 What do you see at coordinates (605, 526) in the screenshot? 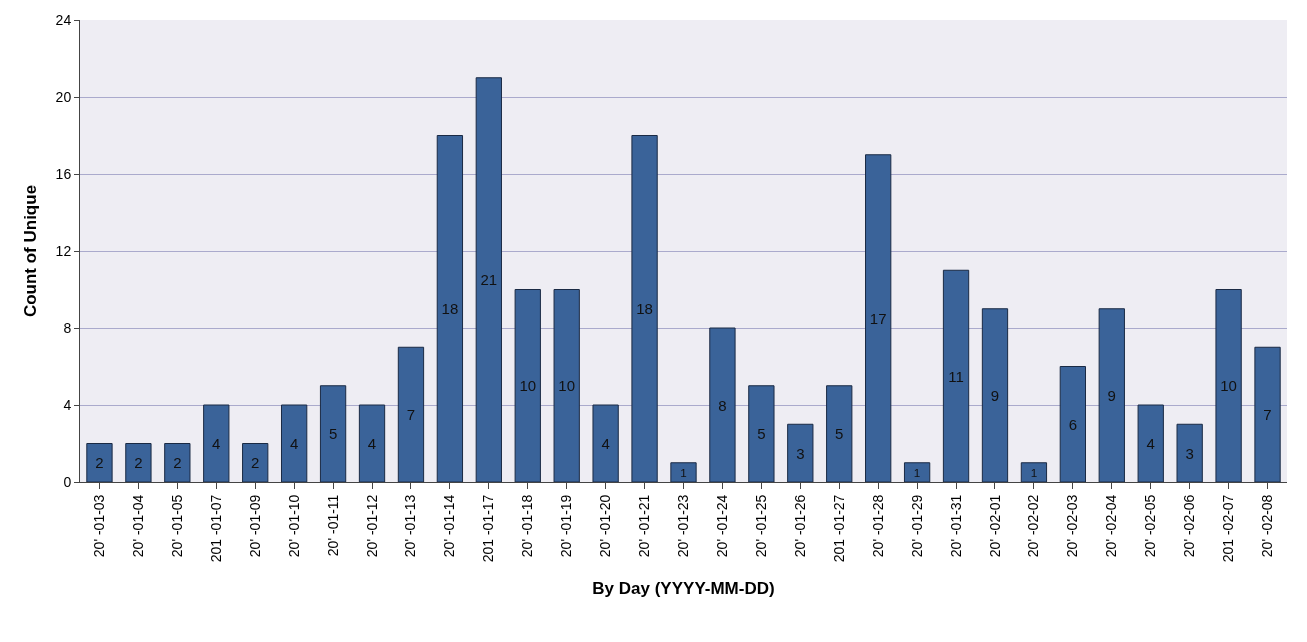
I see `x-tick-label: 20' -01-20` at bounding box center [605, 526].